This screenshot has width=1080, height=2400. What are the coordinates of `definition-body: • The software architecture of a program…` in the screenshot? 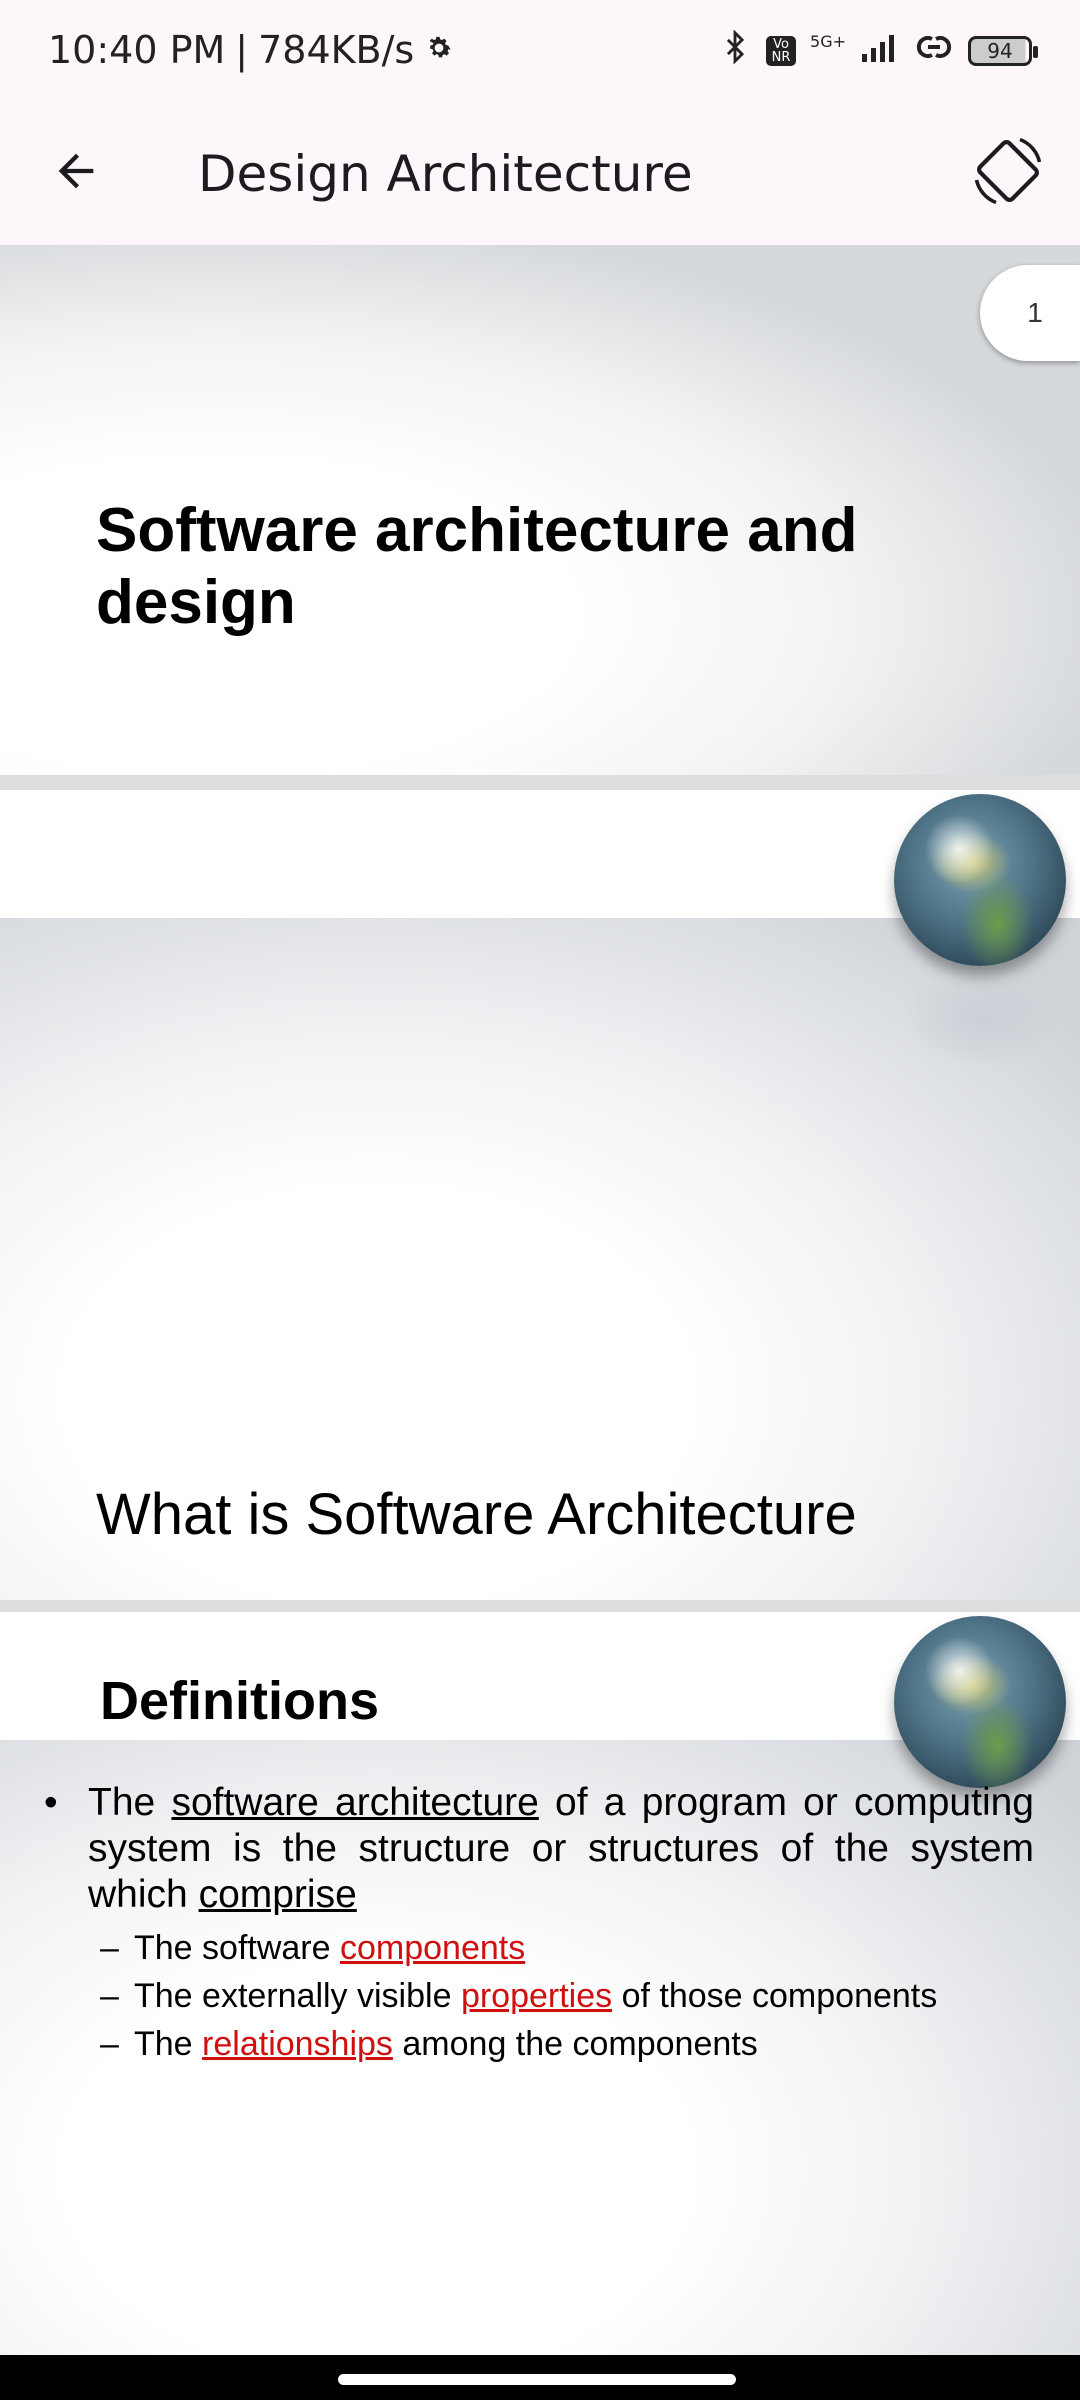 It's located at (539, 1924).